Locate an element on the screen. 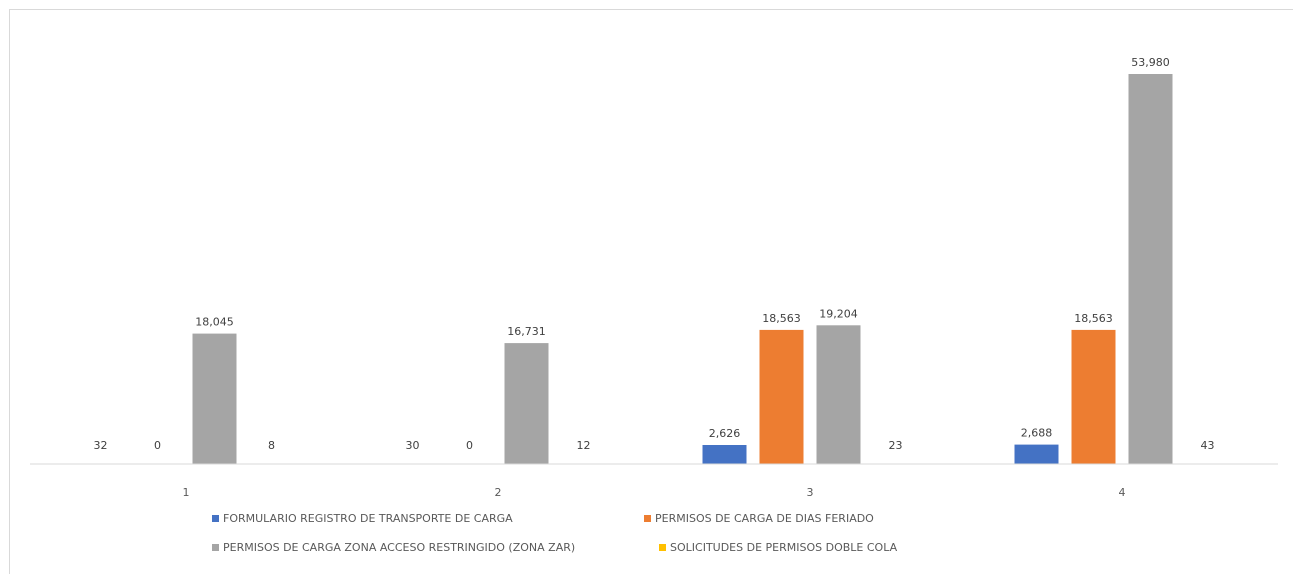 The width and height of the screenshot is (1294, 575). data-label-series-1-cat-3: 2,626 is located at coordinates (725, 433).